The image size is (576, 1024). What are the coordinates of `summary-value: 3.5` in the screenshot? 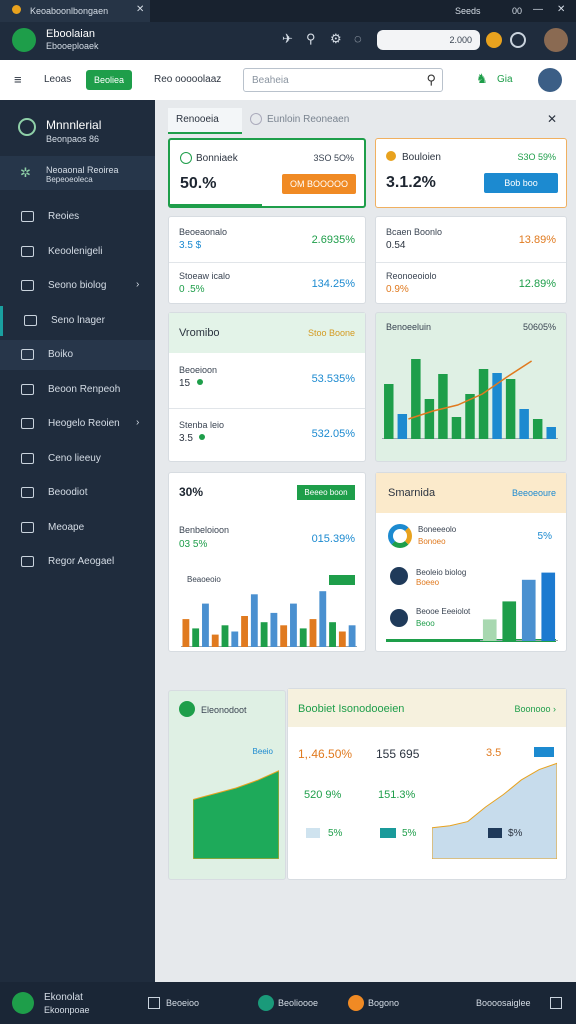 It's located at (494, 753).